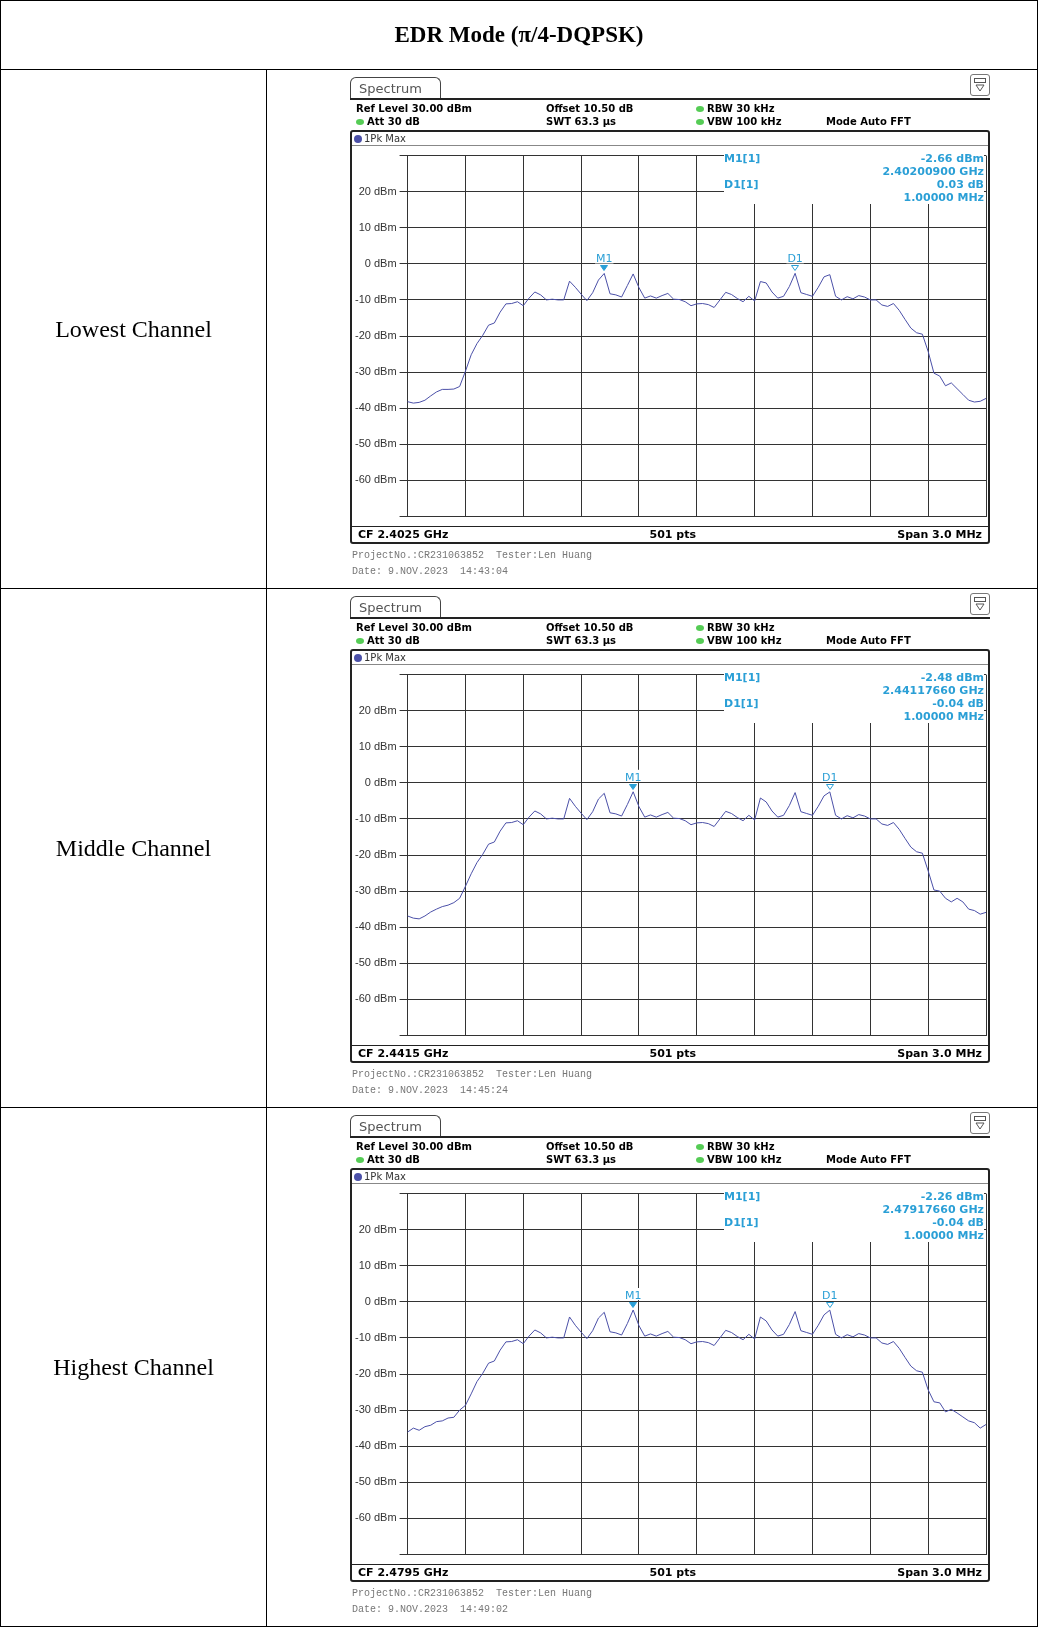 The image size is (1039, 1628). Describe the element at coordinates (431, 1091) in the screenshot. I see `text: Date: 9.NOV.2023 14:45:24` at that location.